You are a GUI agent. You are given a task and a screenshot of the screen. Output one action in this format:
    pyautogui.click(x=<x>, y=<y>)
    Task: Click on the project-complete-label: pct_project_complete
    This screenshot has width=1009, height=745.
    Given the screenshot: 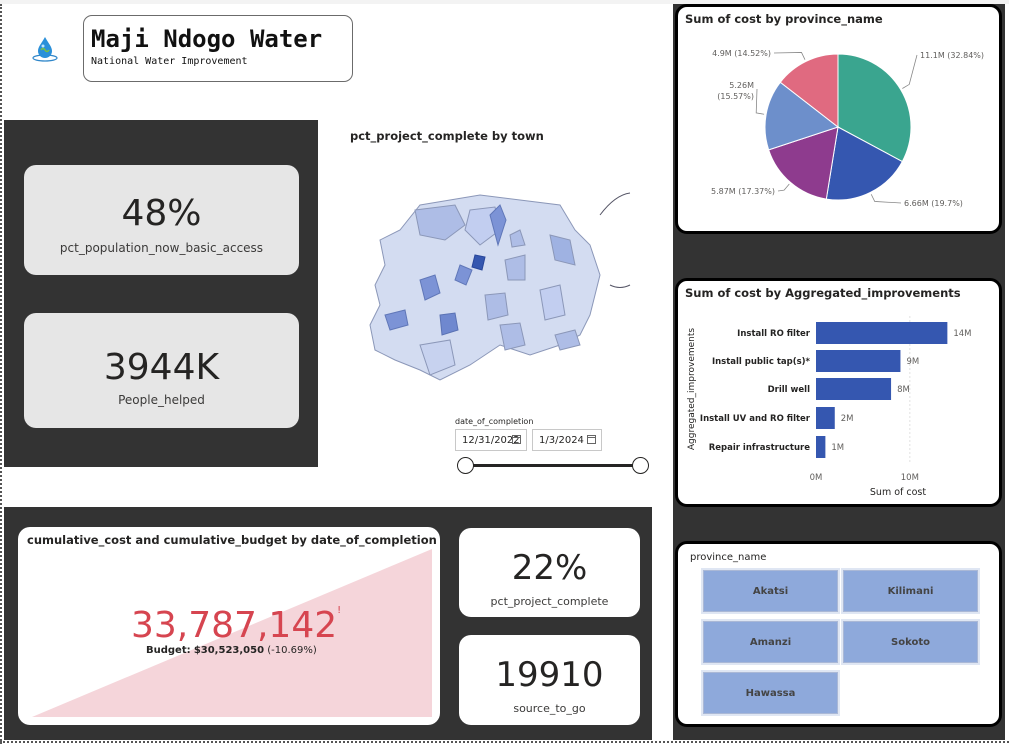 What is the action you would take?
    pyautogui.click(x=549, y=601)
    